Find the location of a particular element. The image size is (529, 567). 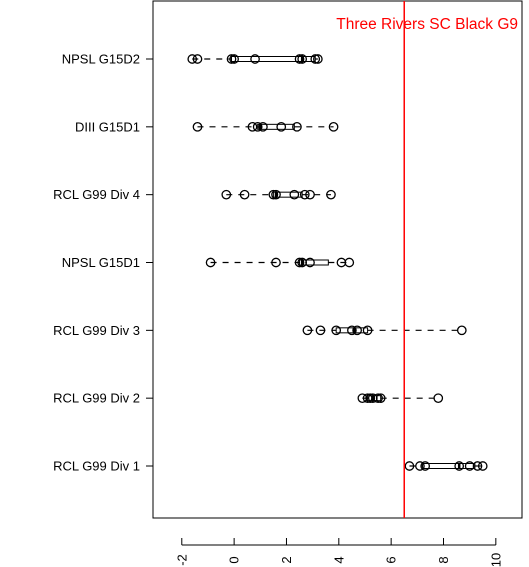

y-tick-label: NPSL G15D2 is located at coordinates (101, 59).